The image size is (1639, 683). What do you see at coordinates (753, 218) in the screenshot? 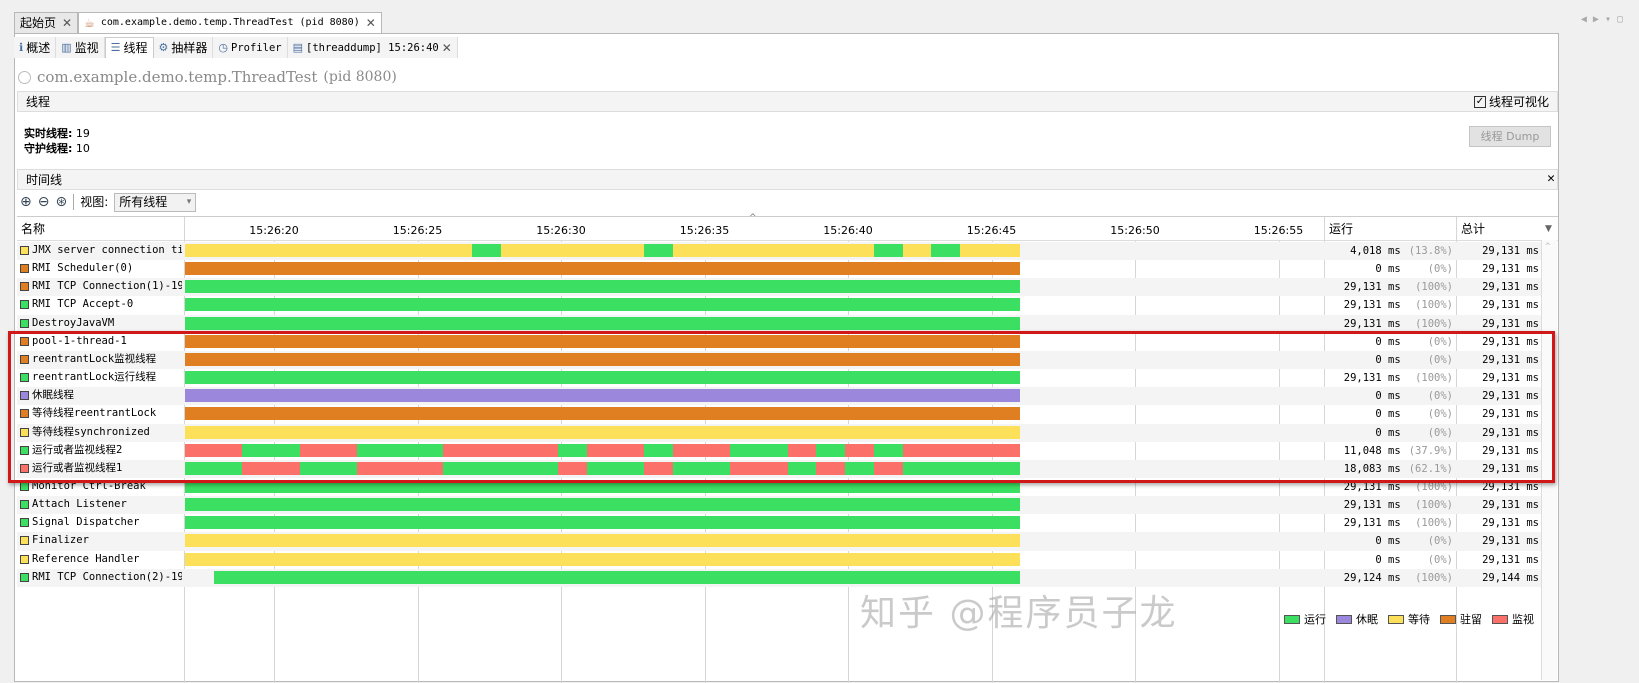
I see `collapse-caret-icon: ^` at bounding box center [753, 218].